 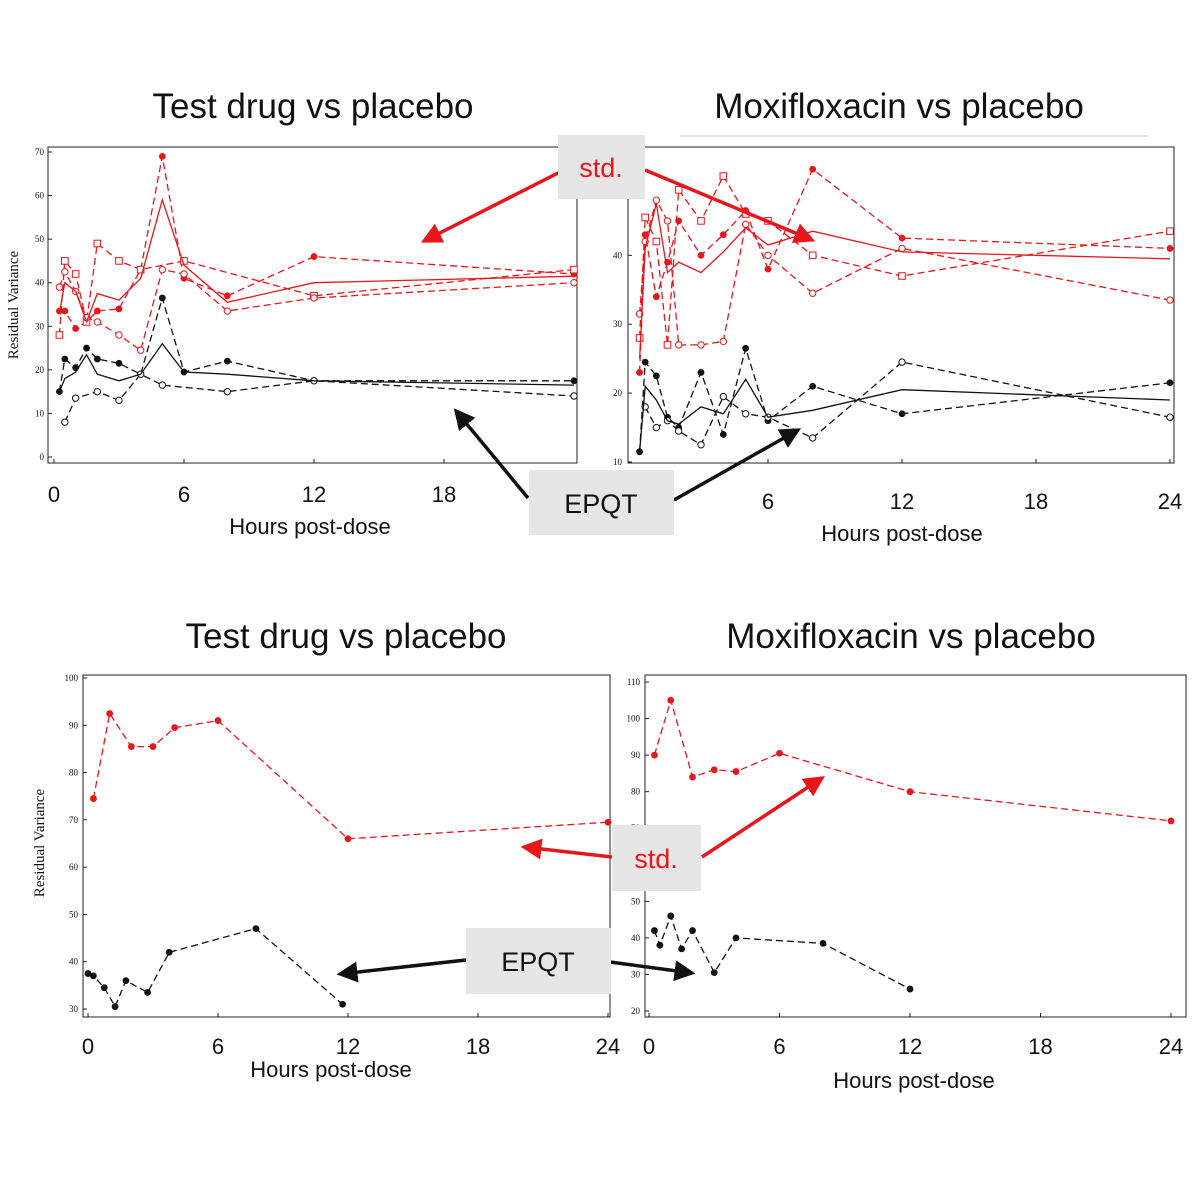 What do you see at coordinates (74, 1009) in the screenshot?
I see `chart-3-y-tick-label: 30` at bounding box center [74, 1009].